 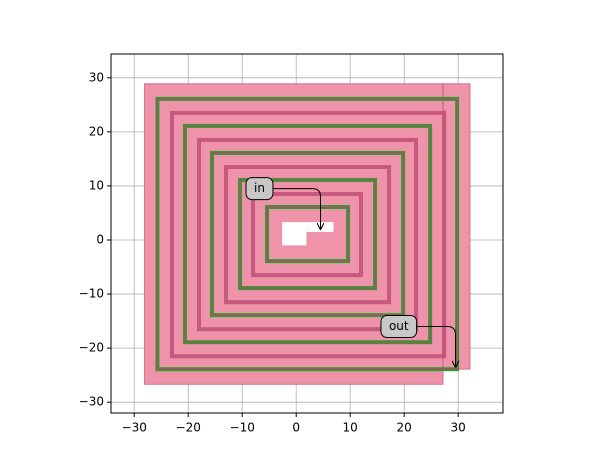 What do you see at coordinates (96, 131) in the screenshot?
I see `y-tick-label: 20` at bounding box center [96, 131].